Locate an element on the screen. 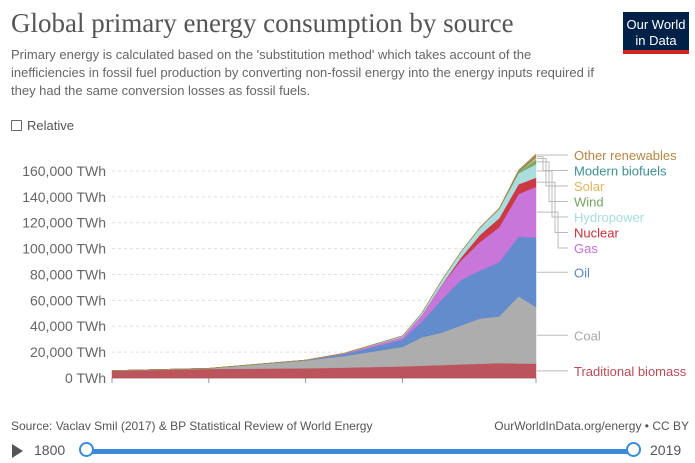 The height and width of the screenshot is (463, 695). logo-line-2: in Data is located at coordinates (656, 40).